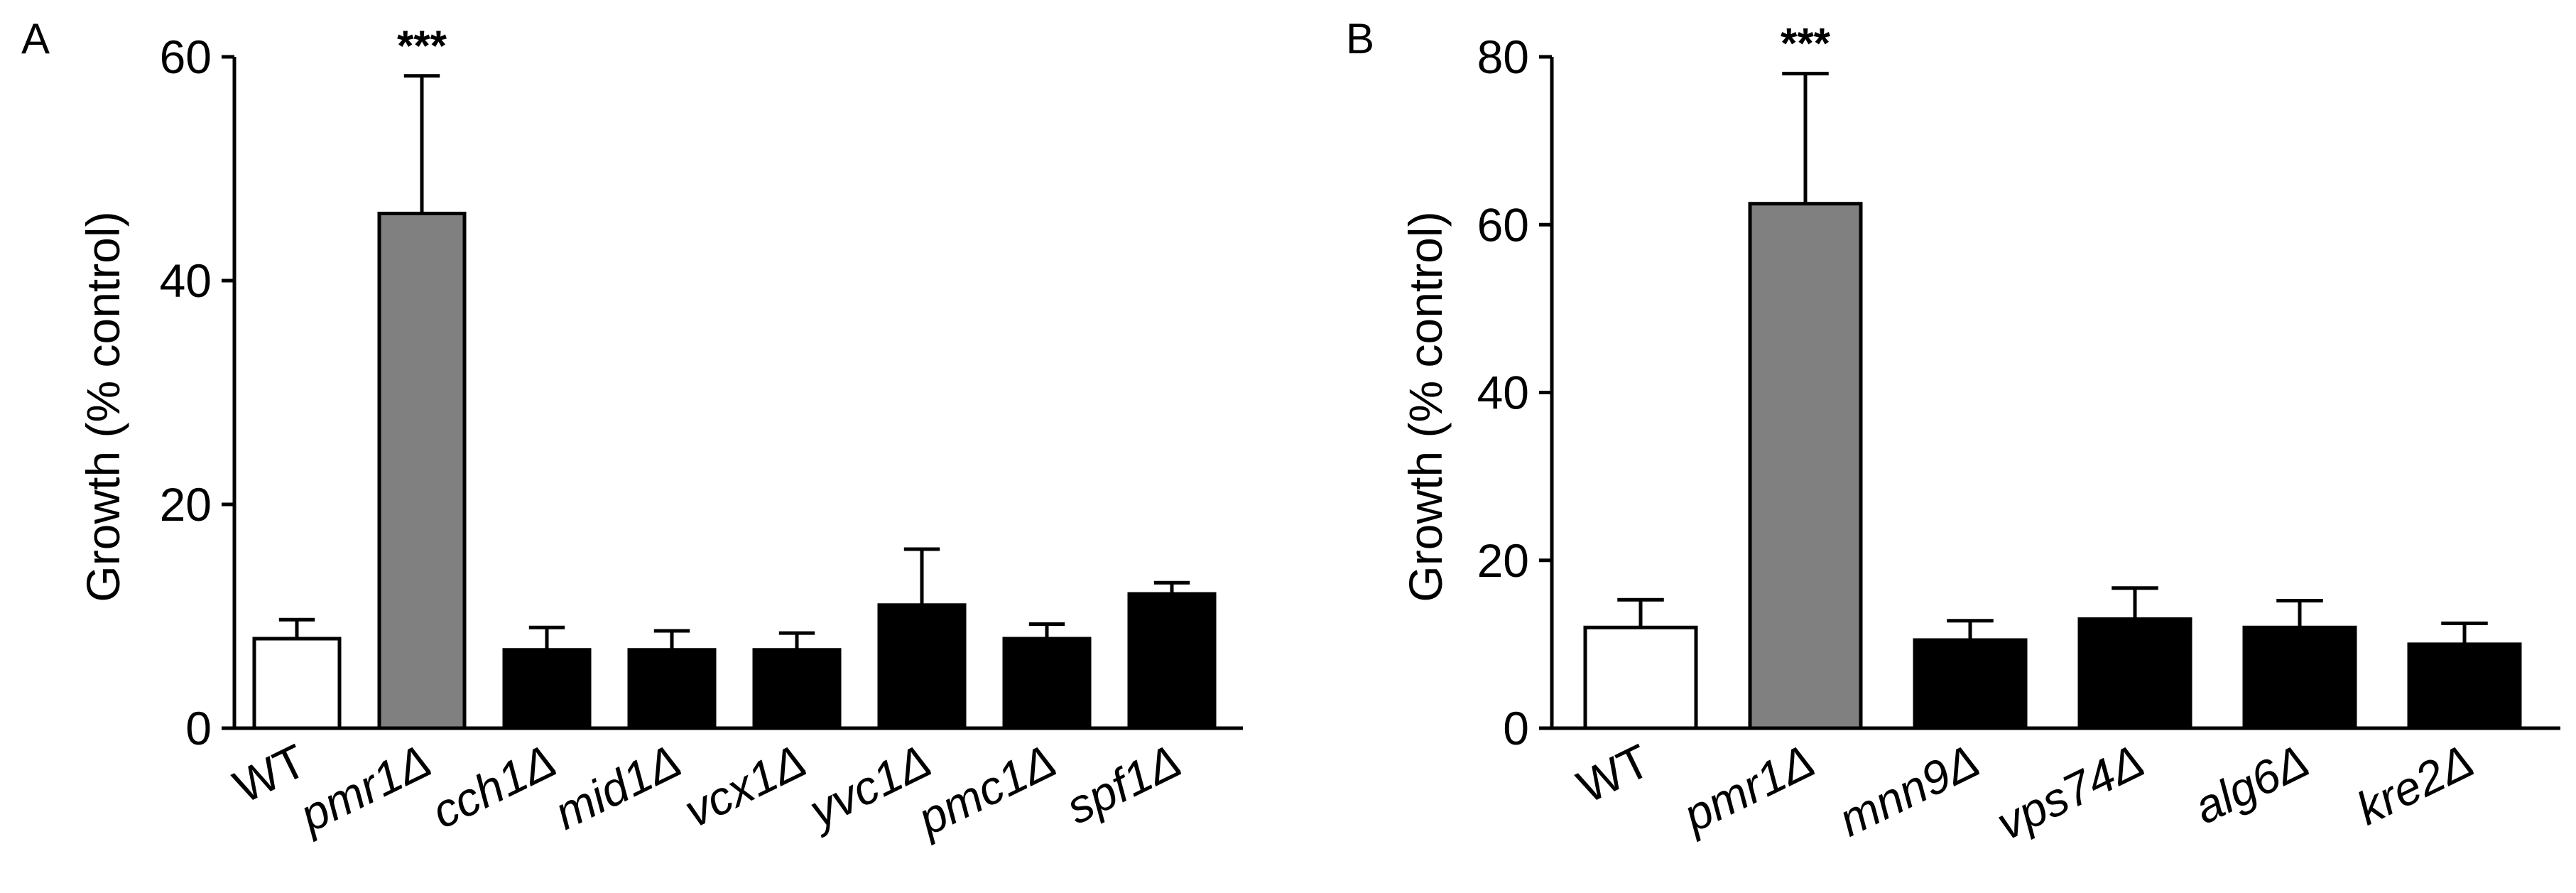  What do you see at coordinates (495, 786) in the screenshot?
I see `category-label: cch1Δ` at bounding box center [495, 786].